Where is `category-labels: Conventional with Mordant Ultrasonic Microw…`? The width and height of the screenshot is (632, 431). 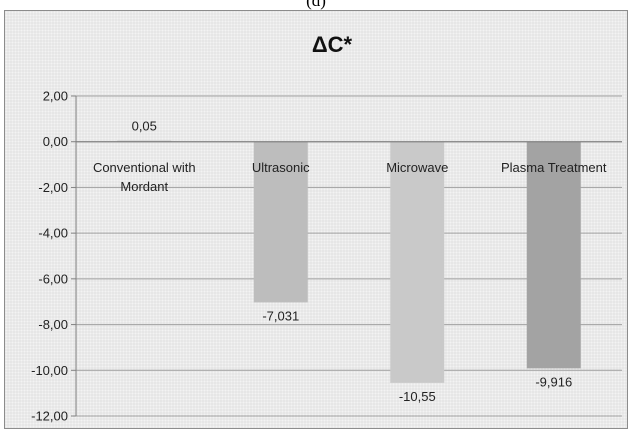
category-labels: Conventional with Mordant Ultrasonic Microw… is located at coordinates (350, 177).